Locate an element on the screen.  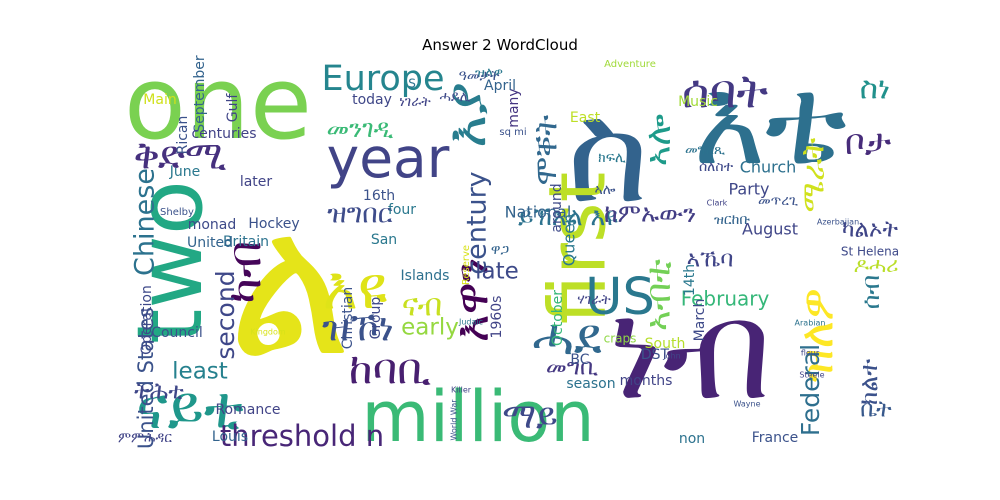
word-9: year is located at coordinates (388, 158).